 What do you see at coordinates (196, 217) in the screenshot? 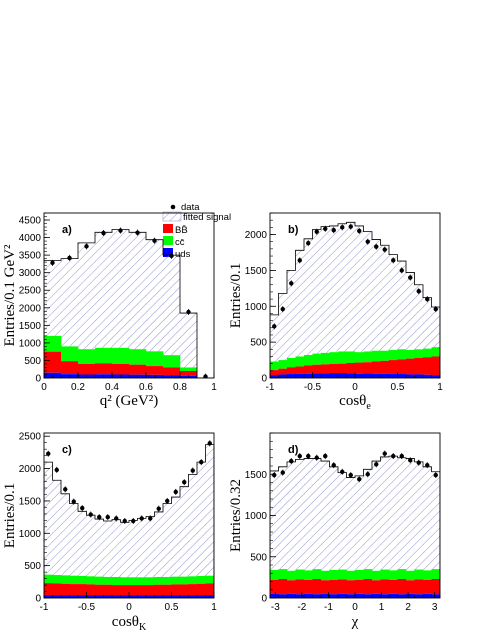
I see `legend-entry-signal: fitted signal` at bounding box center [196, 217].